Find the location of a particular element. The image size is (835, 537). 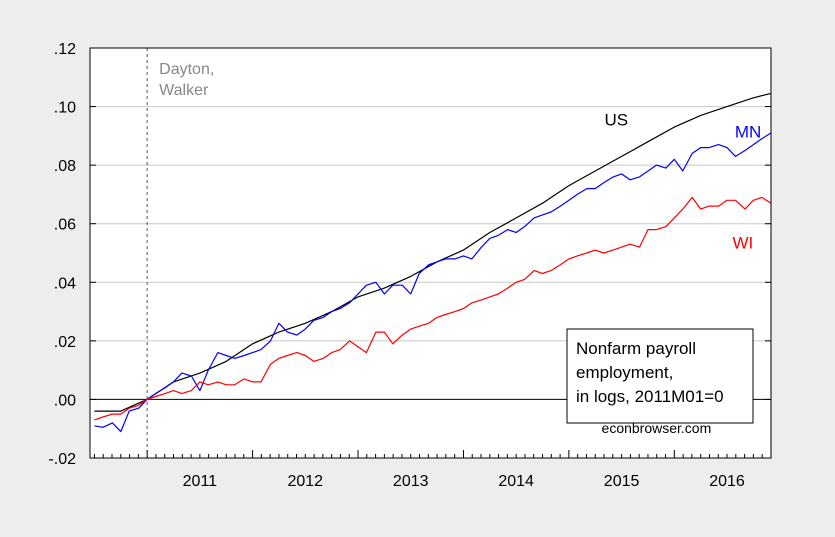

x-tick-label: 2014 is located at coordinates (516, 481).